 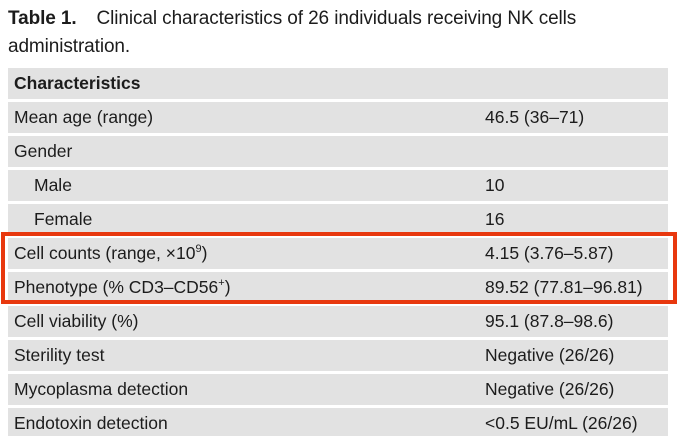 I want to click on row-value: 95.1 (87.8–98.6), so click(x=549, y=321).